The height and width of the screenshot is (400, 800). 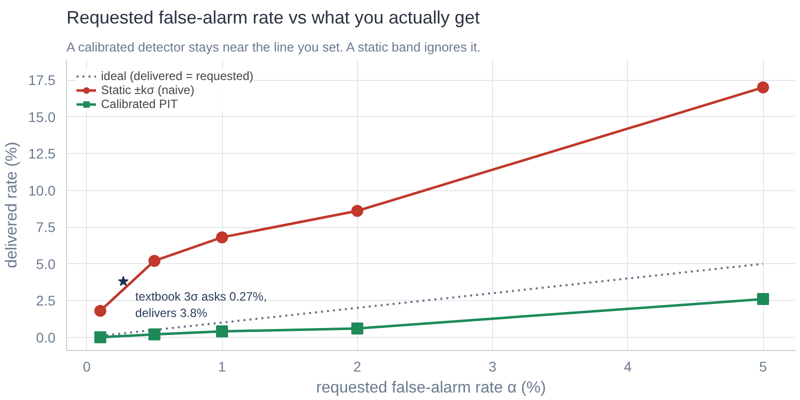 I want to click on x-tick-label: 1, so click(x=222, y=366).